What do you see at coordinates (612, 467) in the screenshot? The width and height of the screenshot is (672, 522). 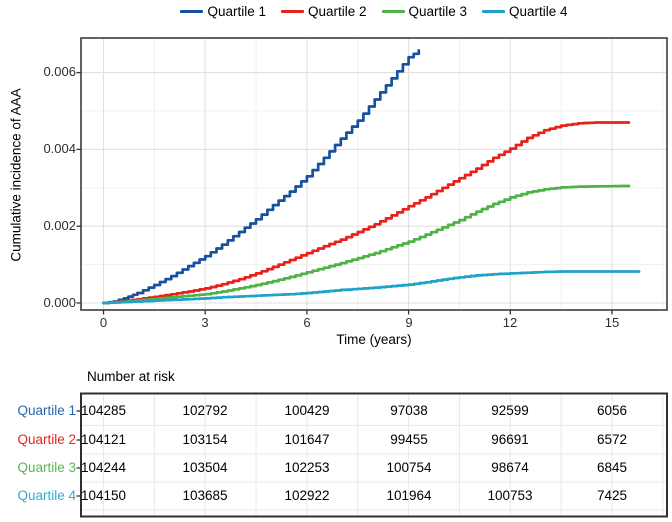 I see `risk-value: 6845` at bounding box center [612, 467].